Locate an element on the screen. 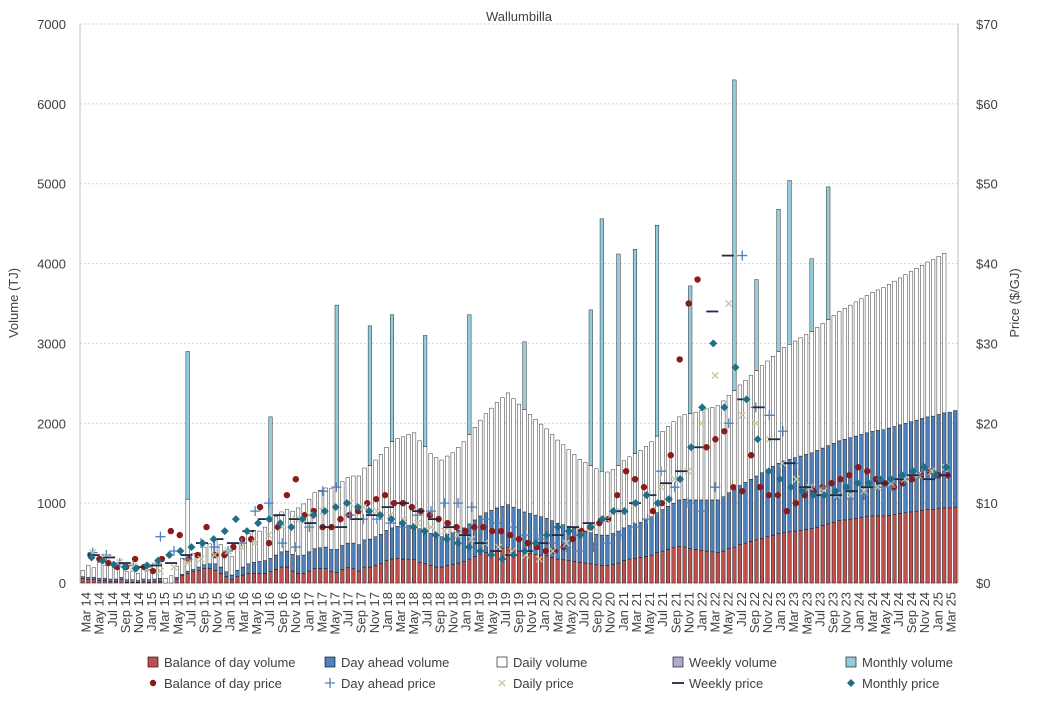 The width and height of the screenshot is (1037, 702). legend-item: Balance of day volume is located at coordinates (221, 662).